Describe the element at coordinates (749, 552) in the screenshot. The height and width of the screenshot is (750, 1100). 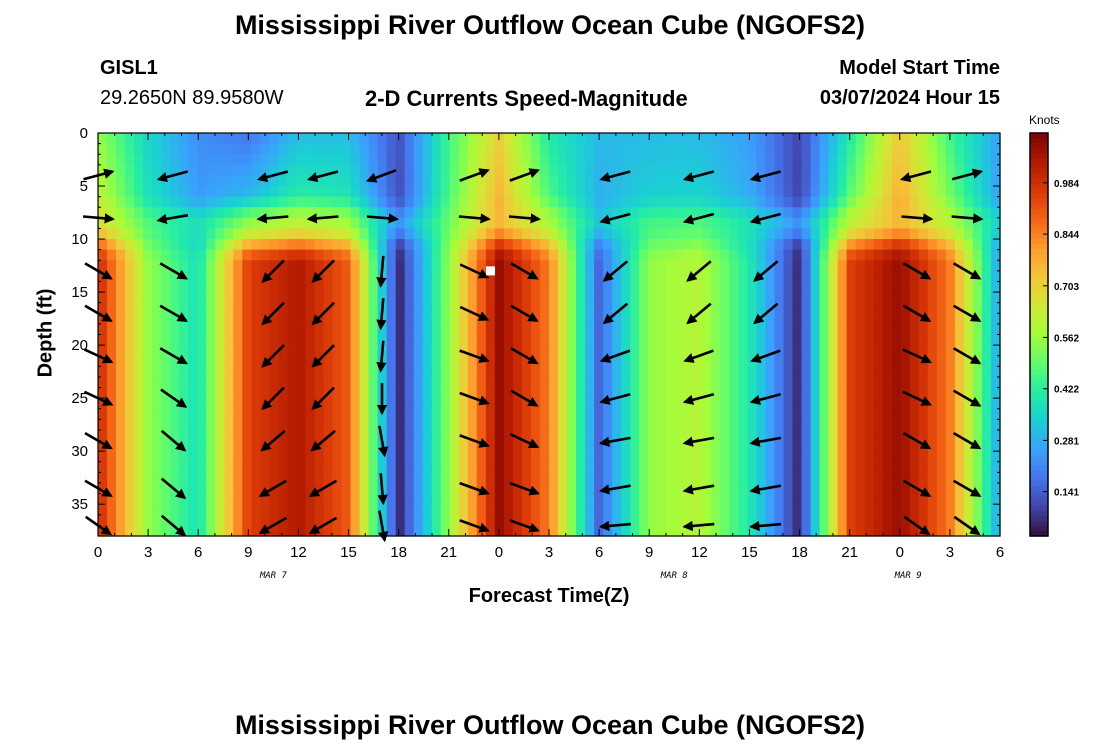
I see `x-tick-label: 15` at that location.